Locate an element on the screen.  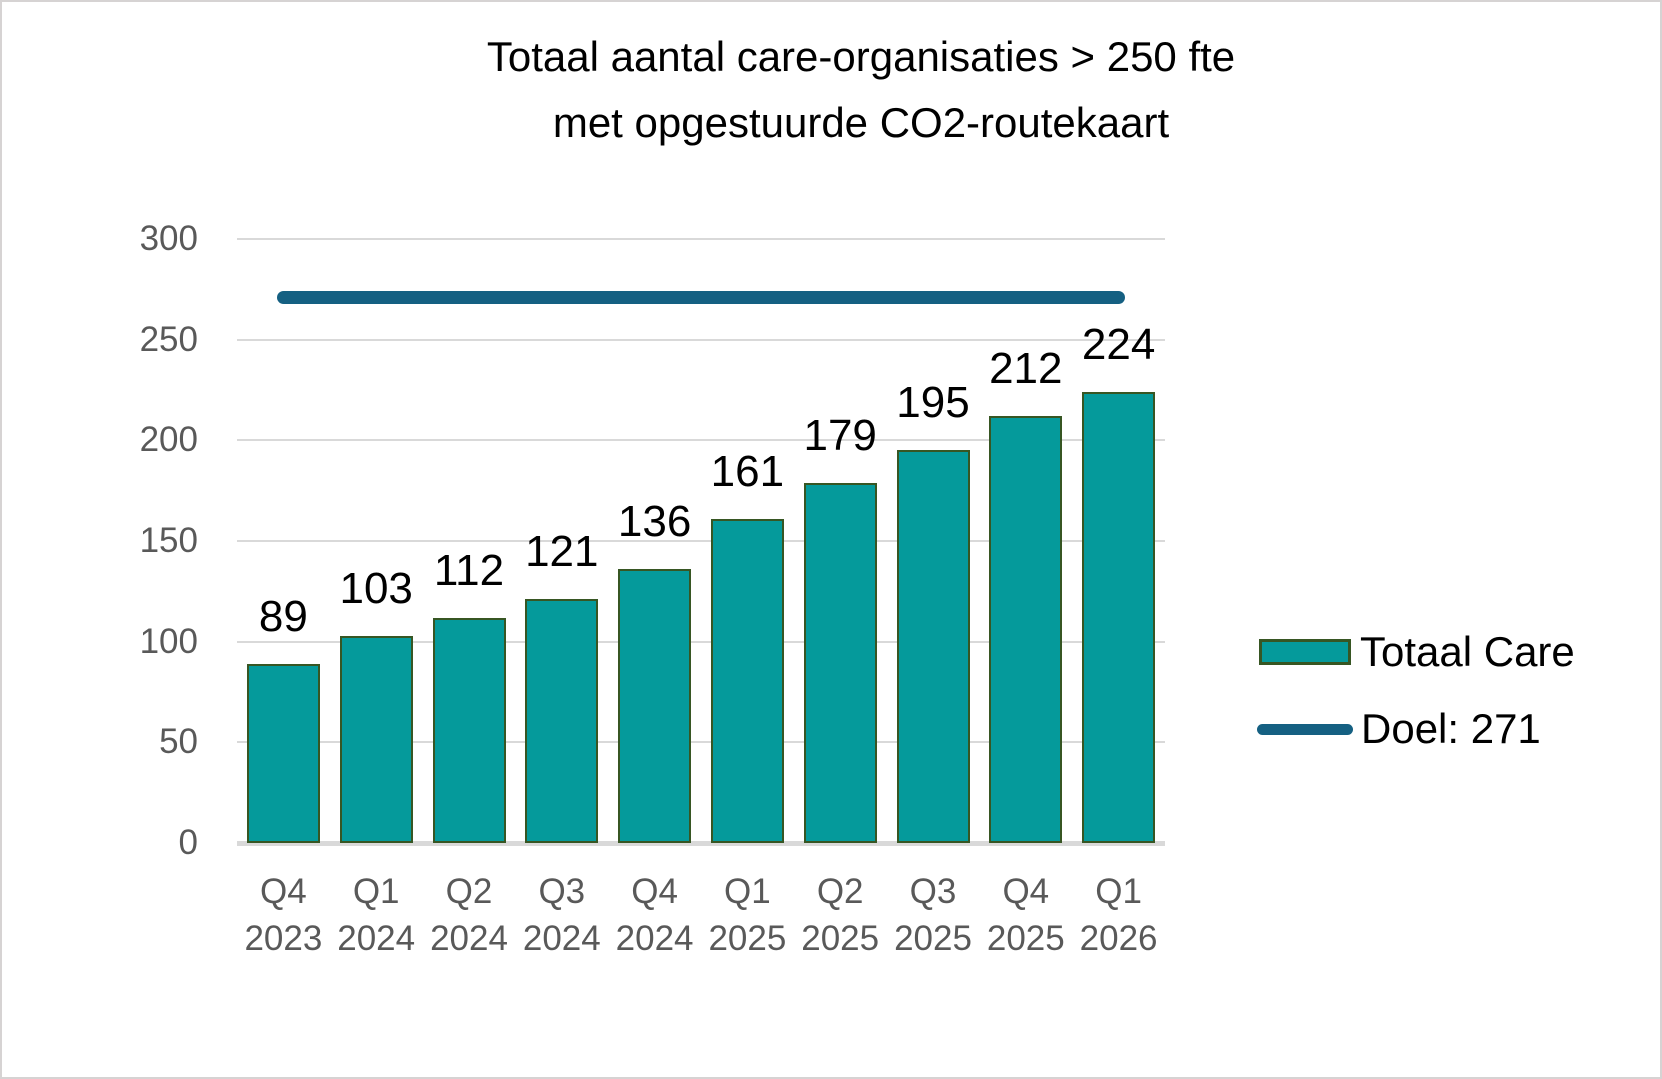
y-tick-label: 300 is located at coordinates (168, 238).